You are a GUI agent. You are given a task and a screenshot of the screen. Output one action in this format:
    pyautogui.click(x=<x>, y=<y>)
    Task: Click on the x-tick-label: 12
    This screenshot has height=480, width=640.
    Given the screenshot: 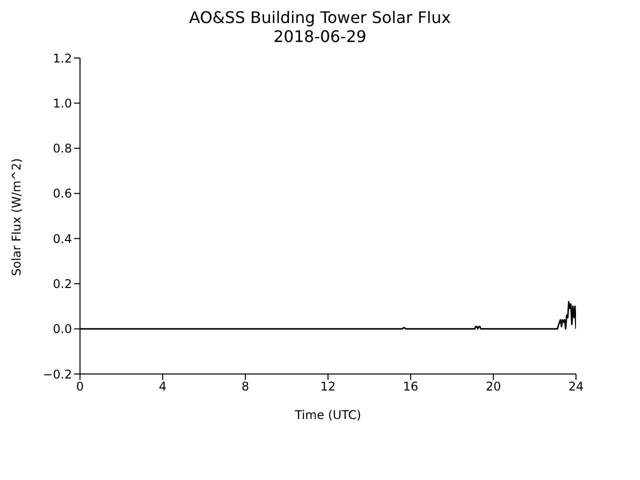 What is the action you would take?
    pyautogui.click(x=328, y=387)
    